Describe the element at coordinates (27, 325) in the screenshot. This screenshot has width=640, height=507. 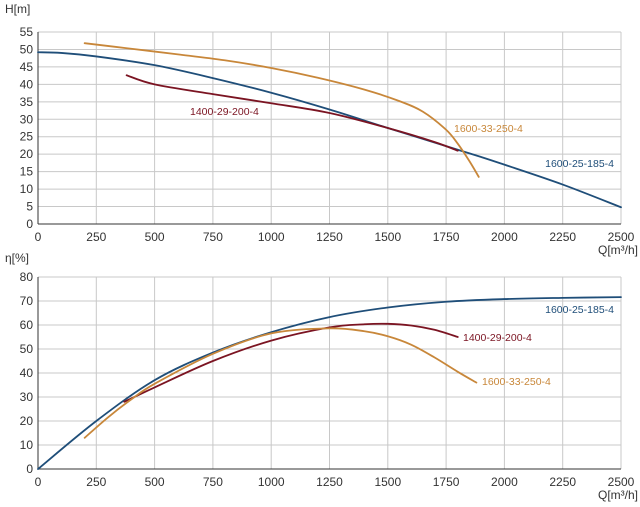
I see `y-tick-label: 60` at that location.